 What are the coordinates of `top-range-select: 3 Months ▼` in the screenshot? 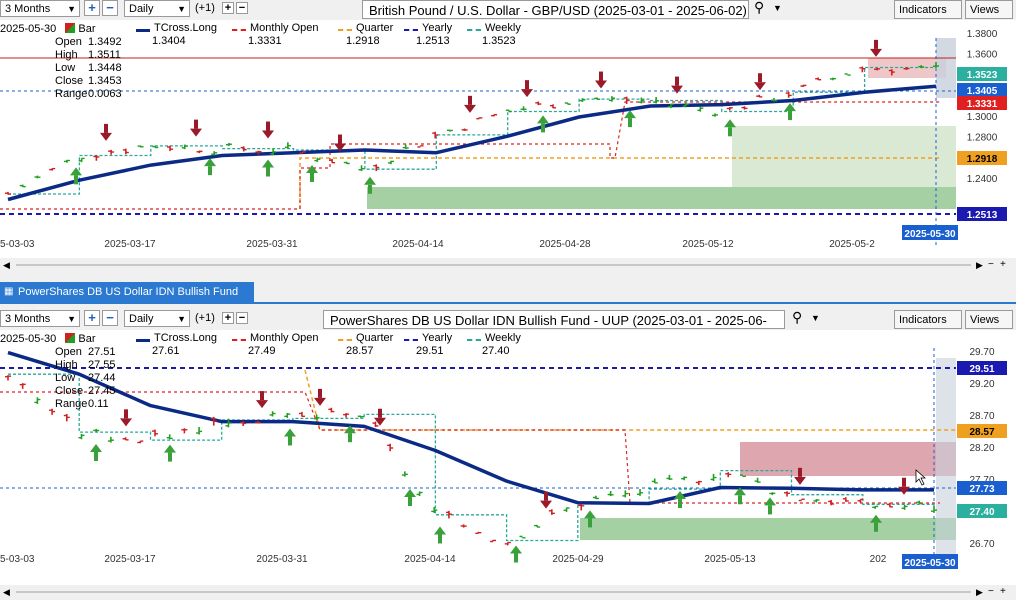 It's located at (40, 8).